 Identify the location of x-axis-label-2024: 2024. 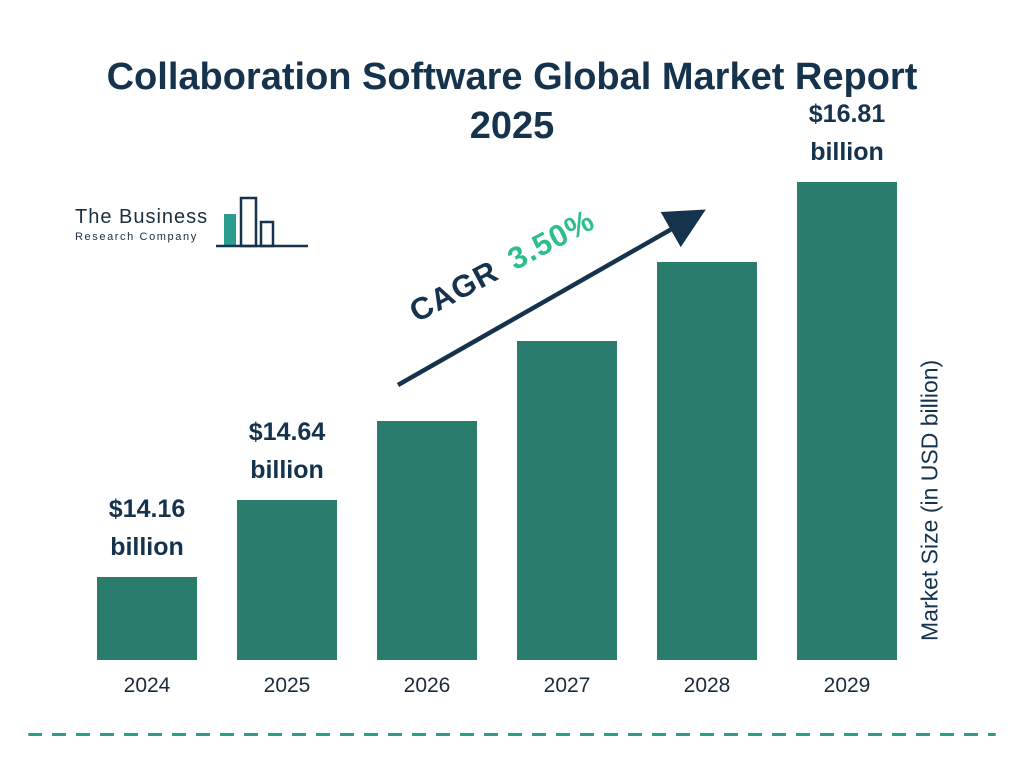
(147, 685).